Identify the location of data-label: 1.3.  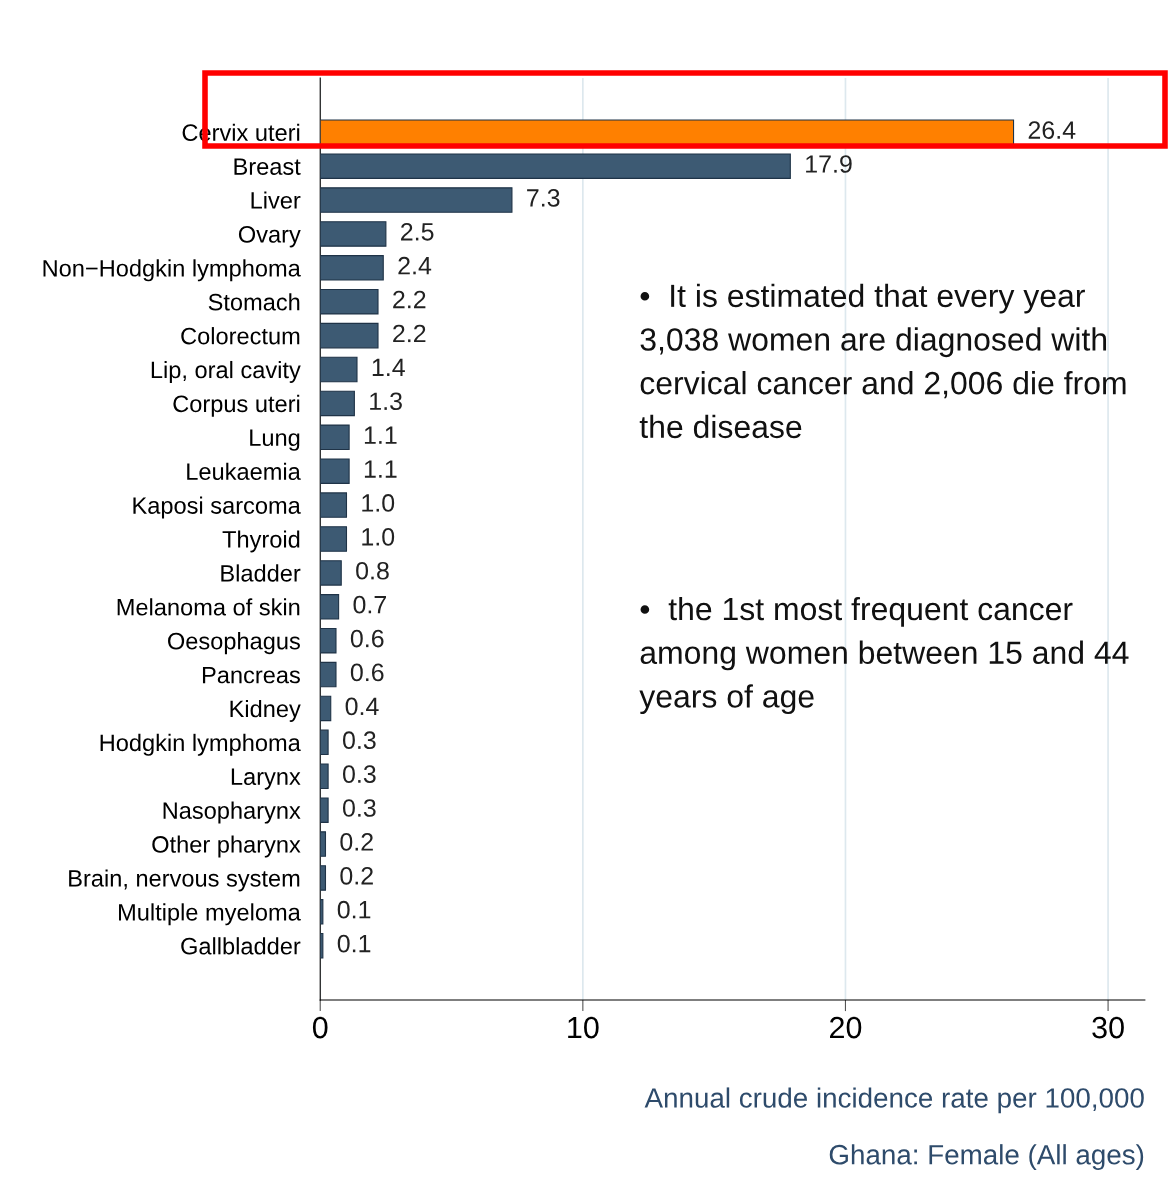
(386, 401).